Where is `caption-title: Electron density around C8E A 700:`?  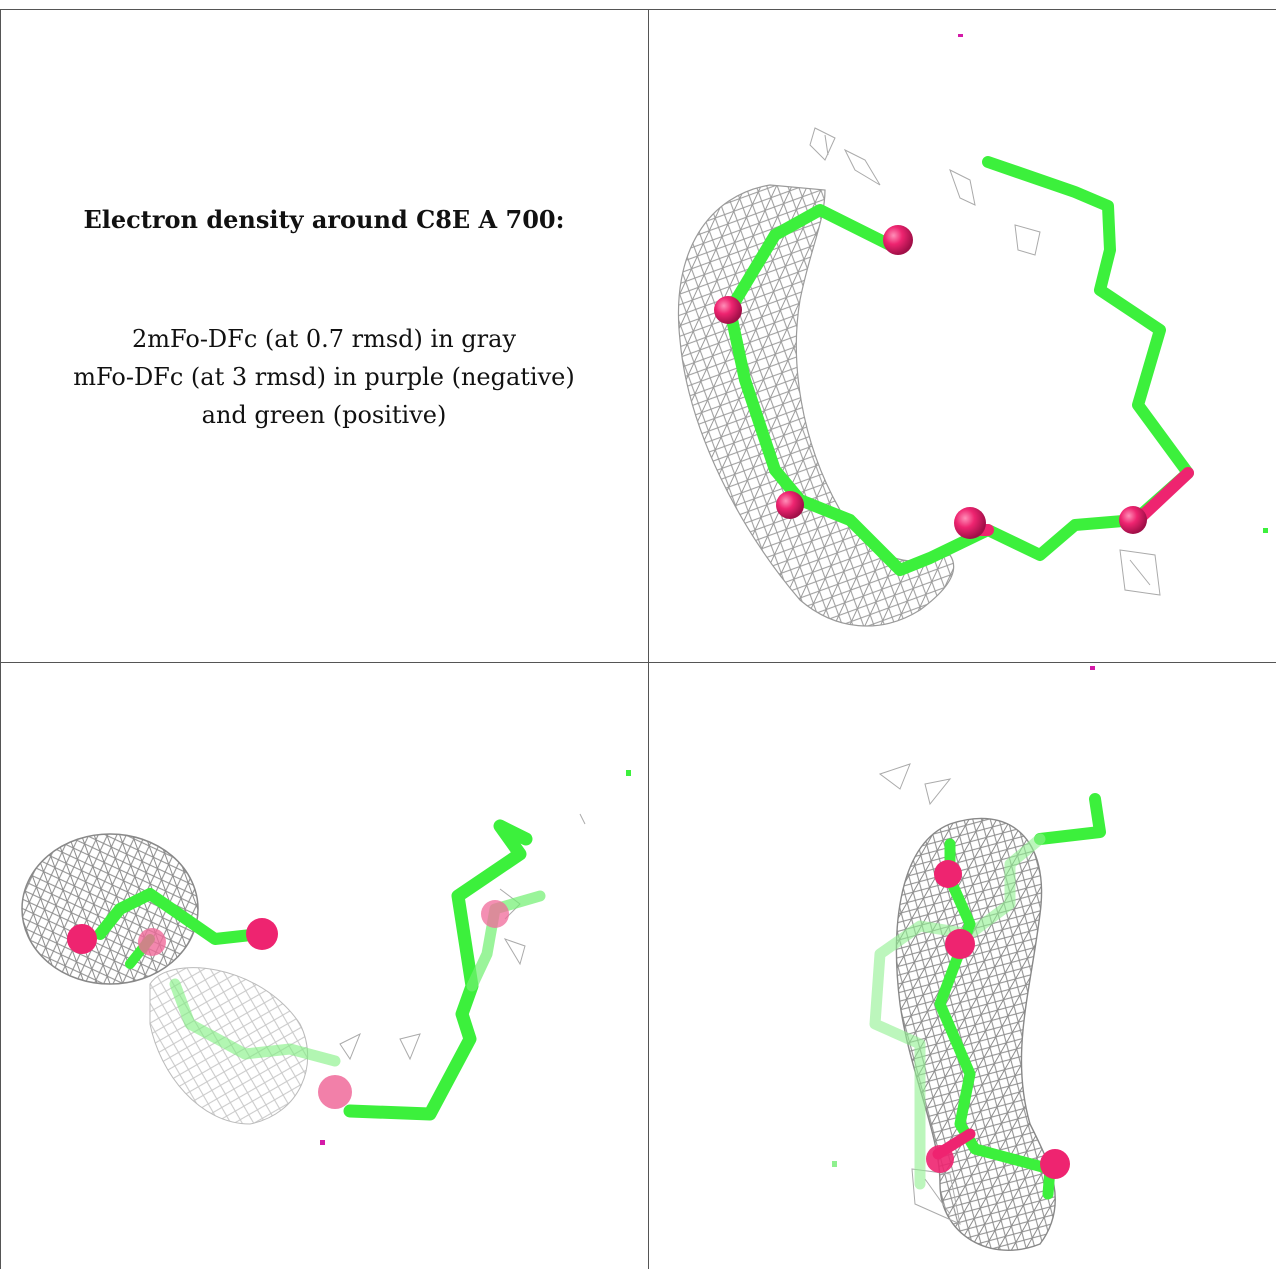
caption-title: Electron density around C8E A 700: is located at coordinates (324, 219).